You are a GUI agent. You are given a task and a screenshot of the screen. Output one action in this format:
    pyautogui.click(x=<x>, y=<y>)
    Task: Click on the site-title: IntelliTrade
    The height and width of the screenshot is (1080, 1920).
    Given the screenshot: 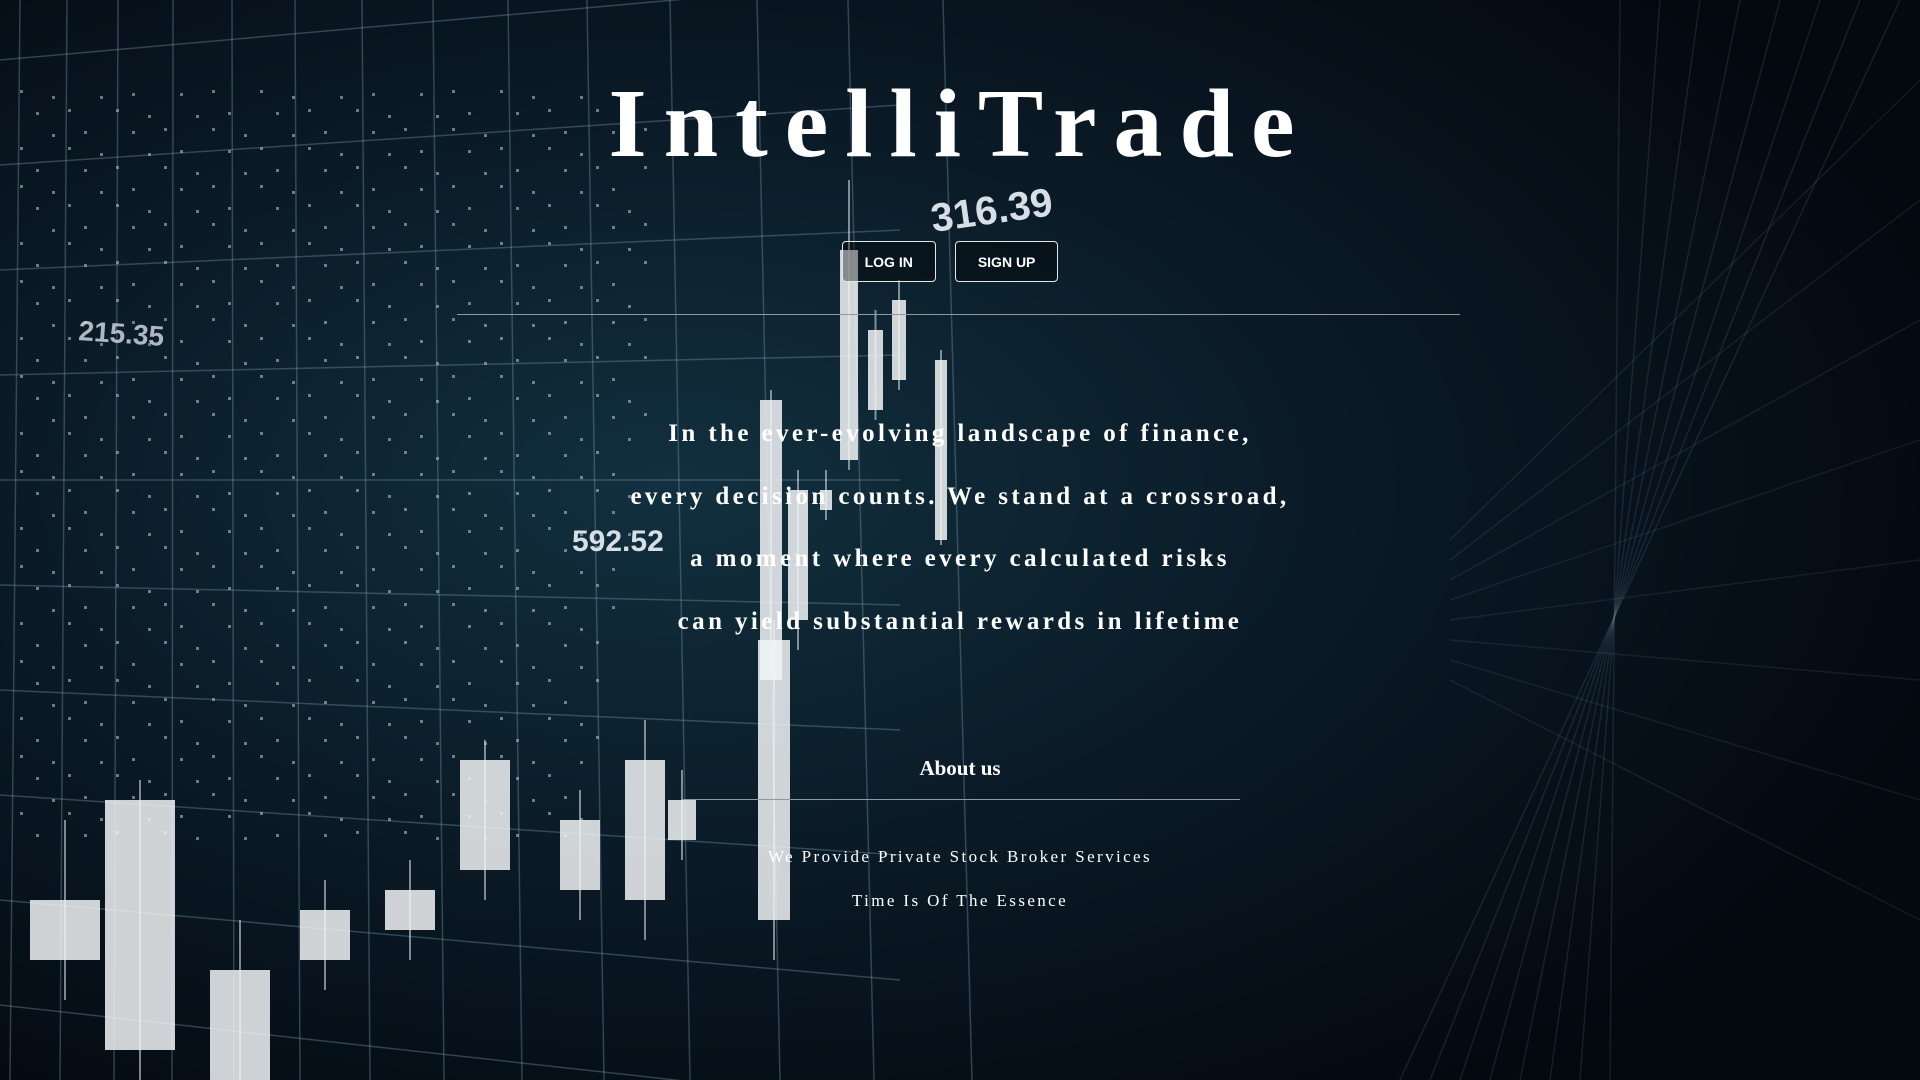 What is the action you would take?
    pyautogui.click(x=960, y=124)
    